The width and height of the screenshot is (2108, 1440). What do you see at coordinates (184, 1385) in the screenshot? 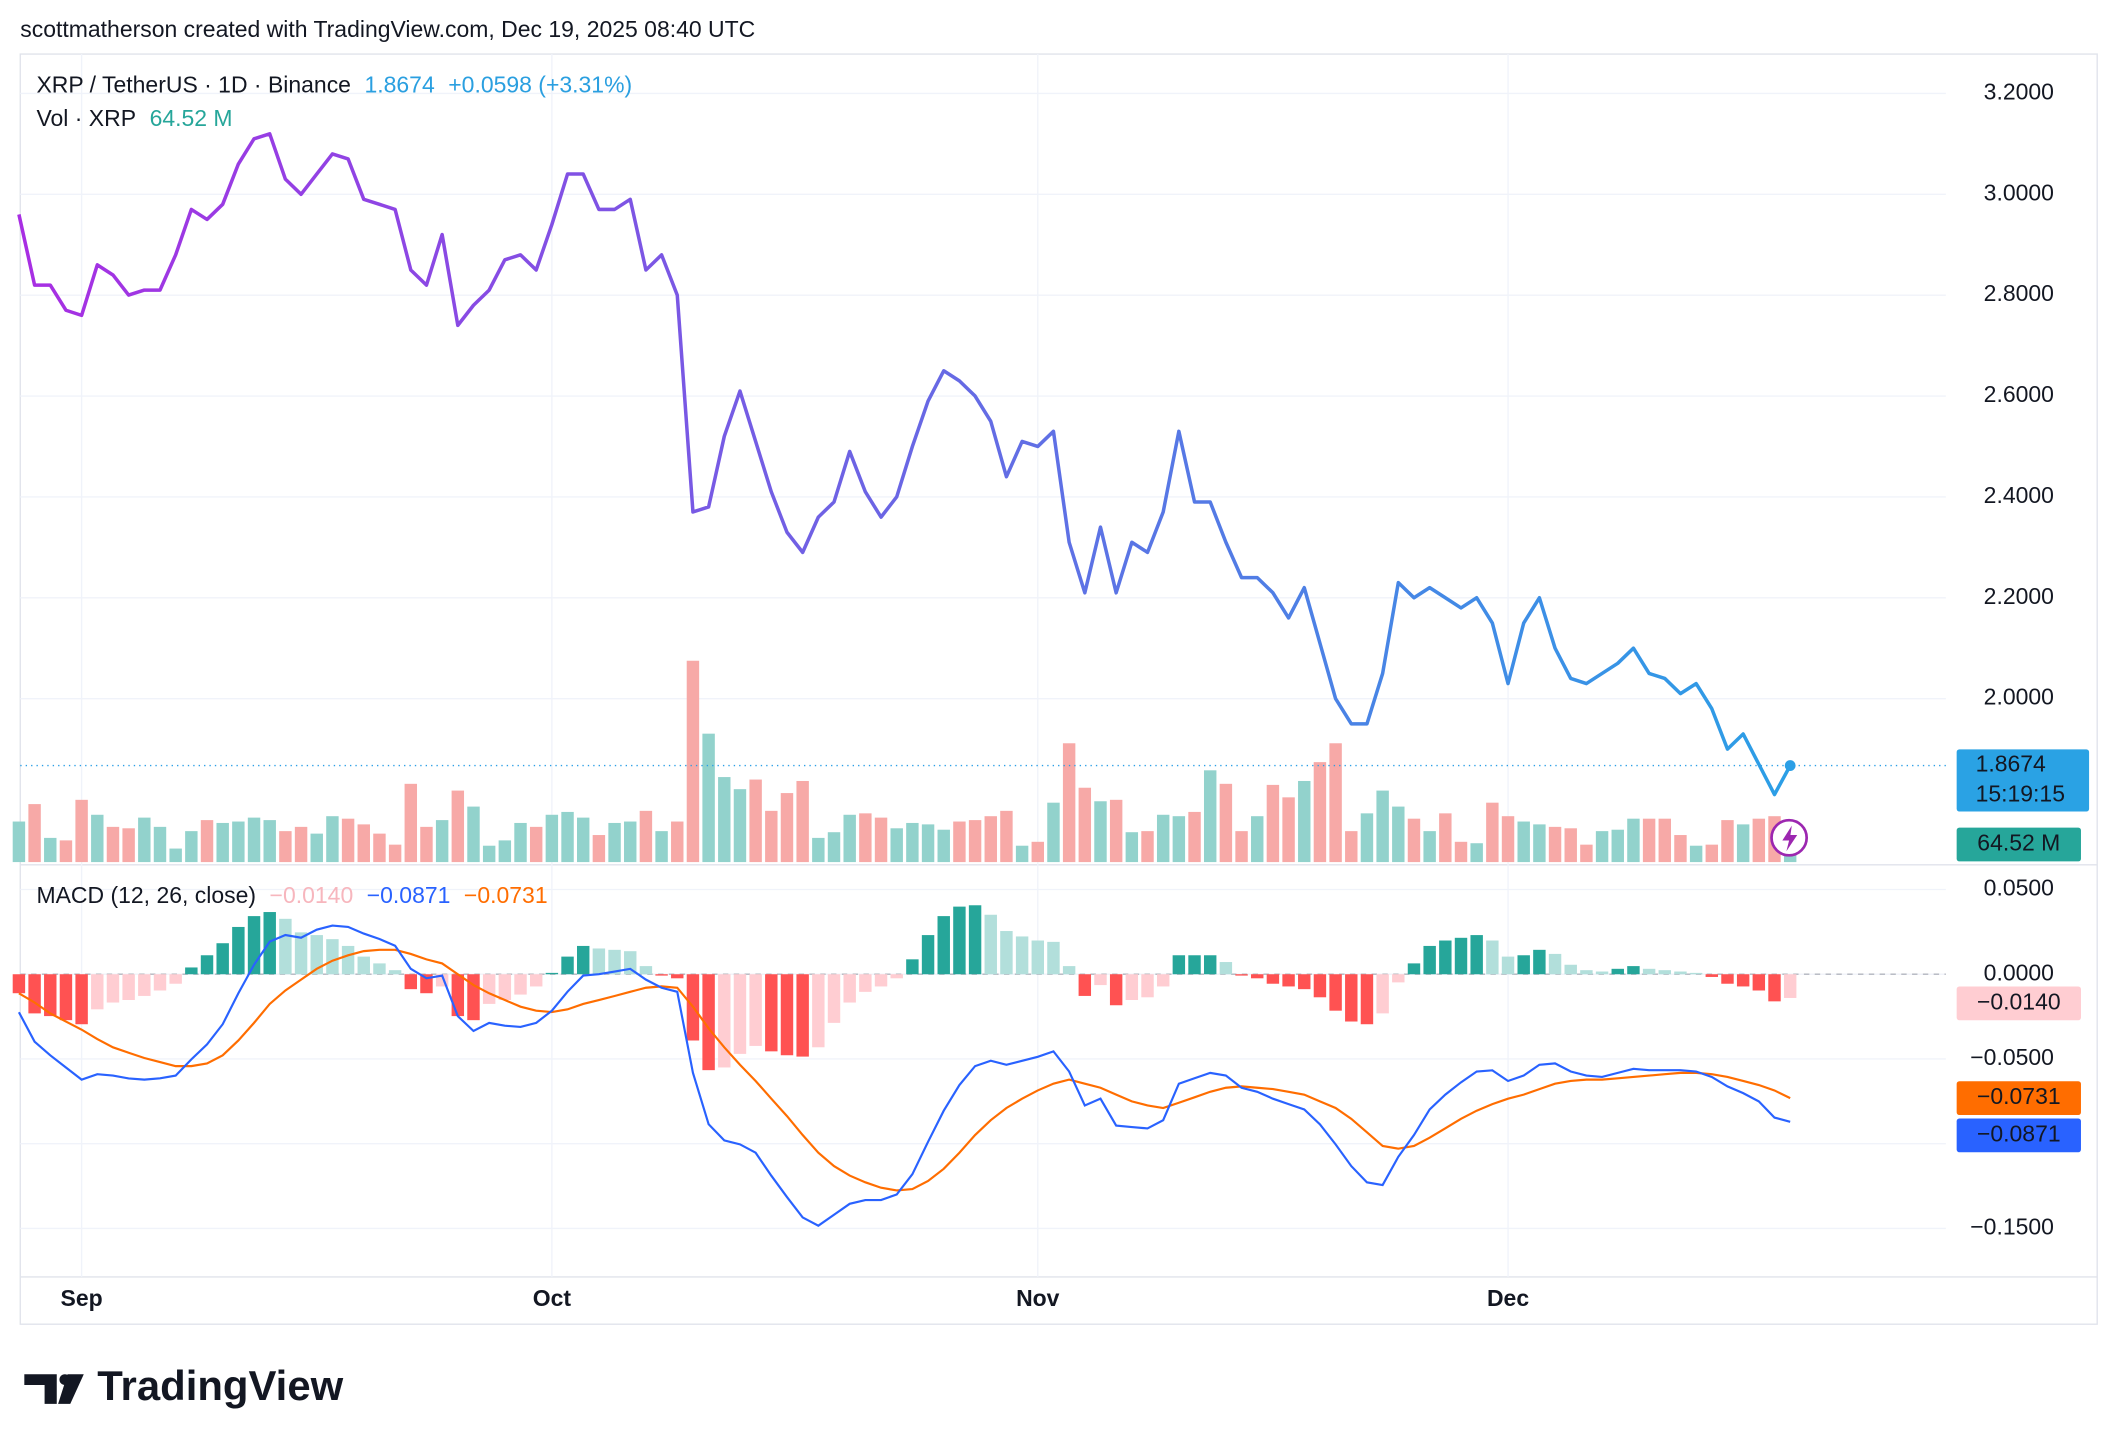
I see `logo: TradingView` at bounding box center [184, 1385].